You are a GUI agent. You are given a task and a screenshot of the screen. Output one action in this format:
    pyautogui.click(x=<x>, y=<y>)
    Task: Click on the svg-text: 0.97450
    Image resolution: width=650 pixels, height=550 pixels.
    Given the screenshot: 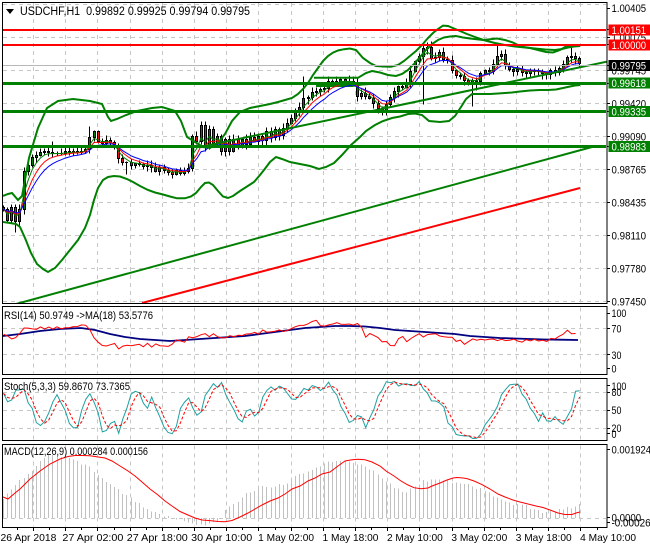 What is the action you would take?
    pyautogui.click(x=629, y=303)
    